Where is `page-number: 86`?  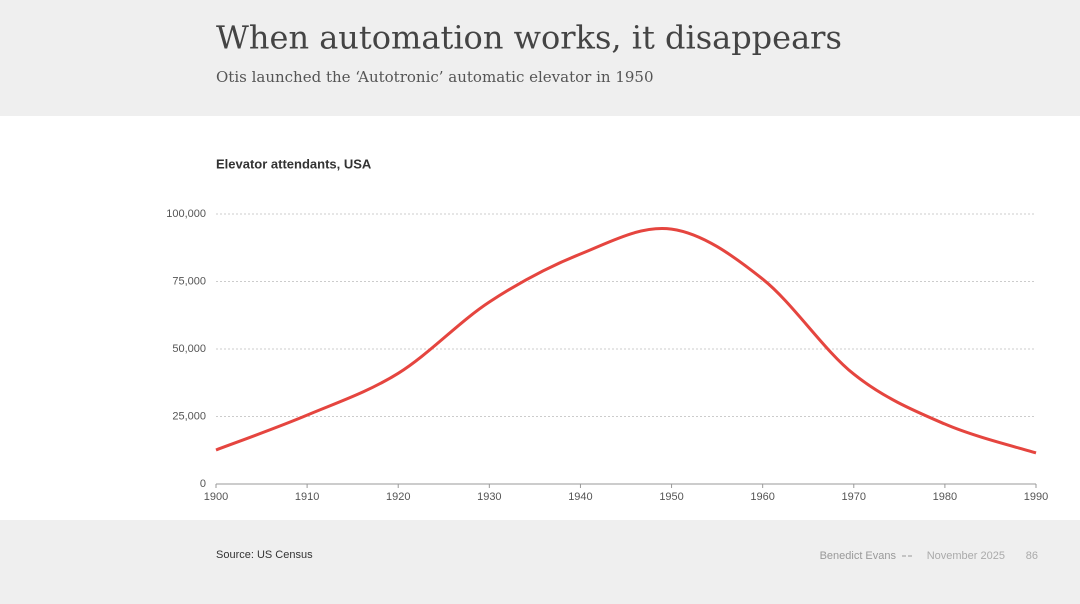 page-number: 86 is located at coordinates (1032, 556).